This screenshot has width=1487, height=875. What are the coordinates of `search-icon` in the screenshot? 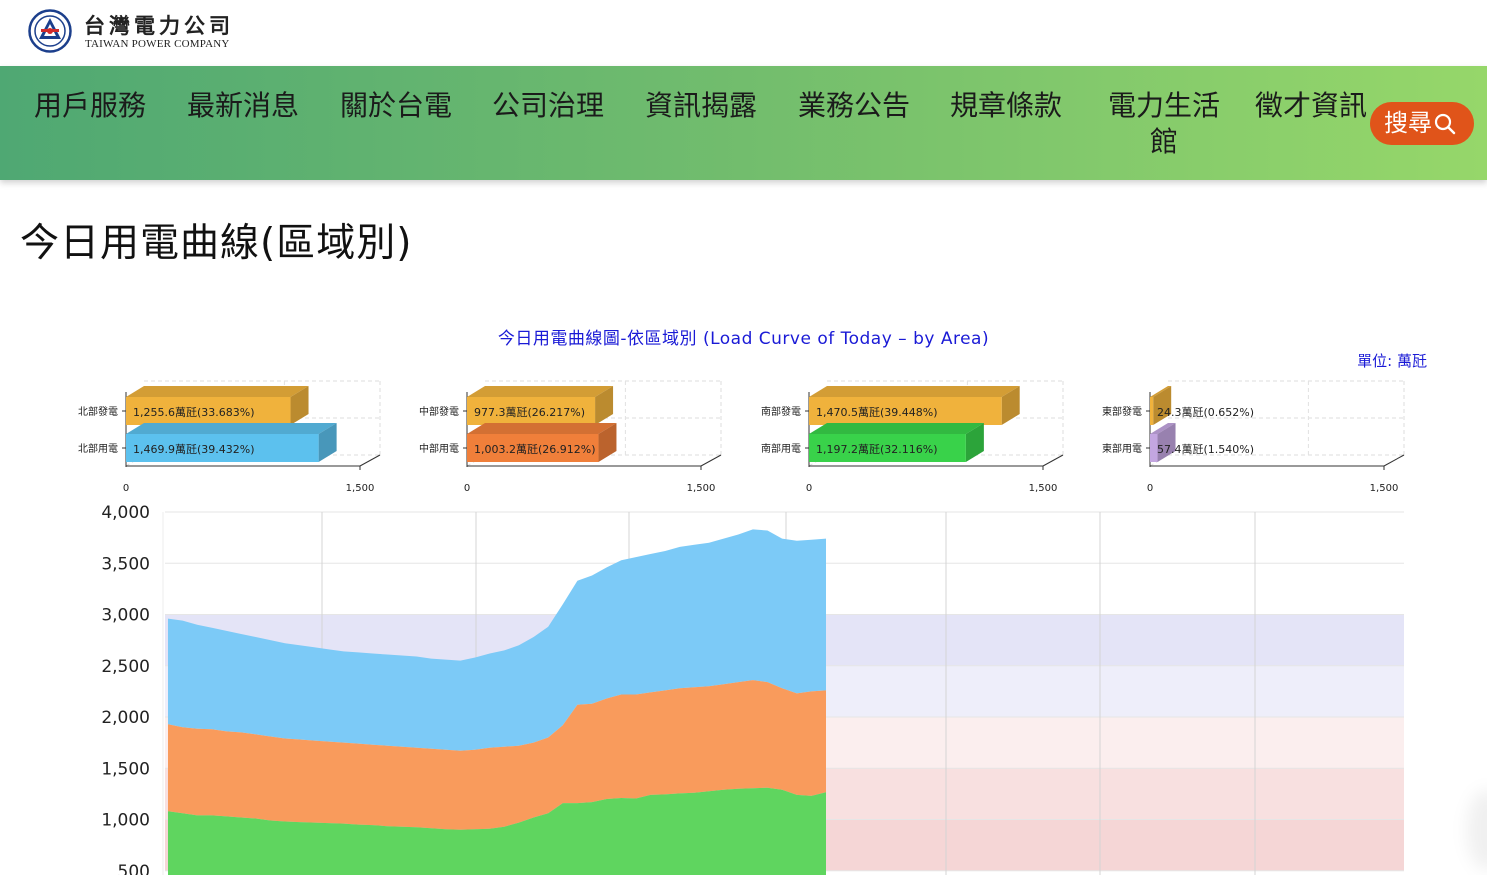 It's located at (1445, 124).